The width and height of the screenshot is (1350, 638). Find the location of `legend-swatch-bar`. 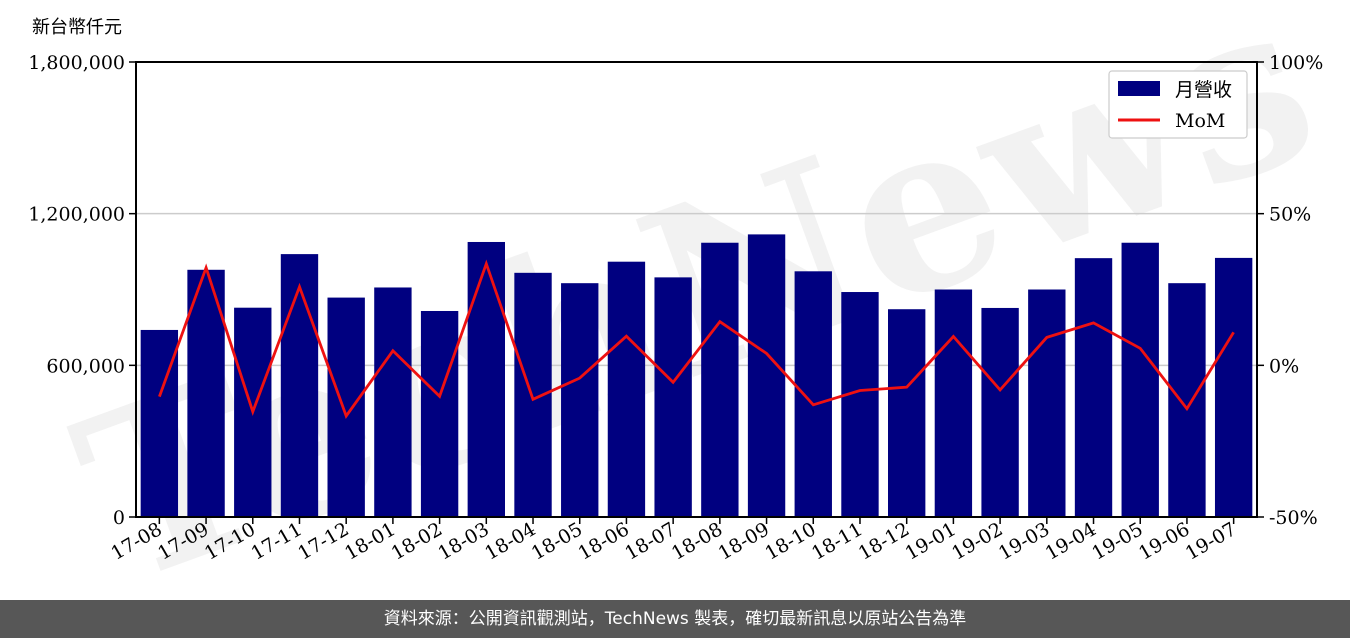

legend-swatch-bar is located at coordinates (1139, 88).